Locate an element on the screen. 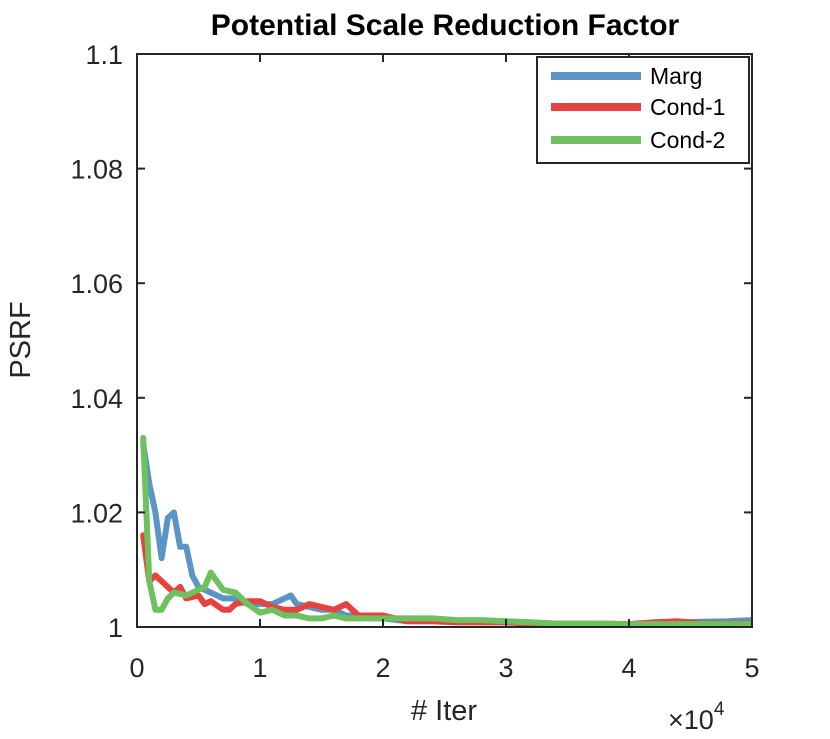 The height and width of the screenshot is (739, 830). x-tick-label: 0 is located at coordinates (136, 668).